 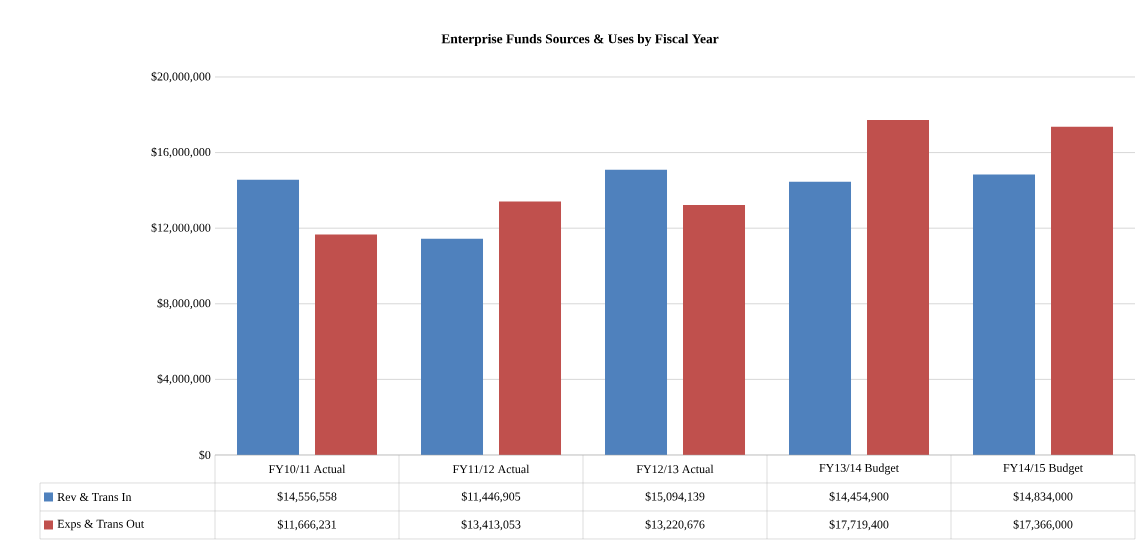 I want to click on data-label: $13,413,053, so click(x=491, y=525).